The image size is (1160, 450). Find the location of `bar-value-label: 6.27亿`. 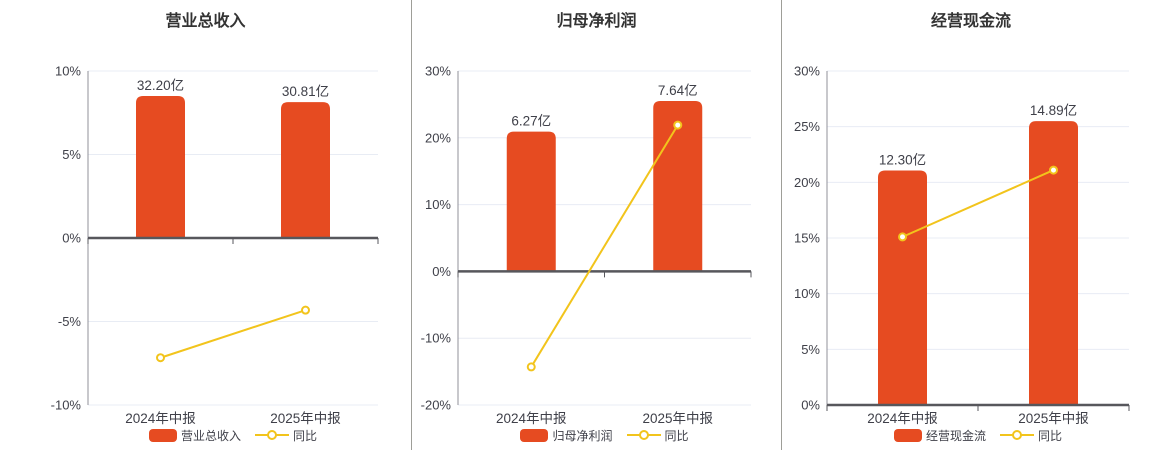

bar-value-label: 6.27亿 is located at coordinates (531, 121).